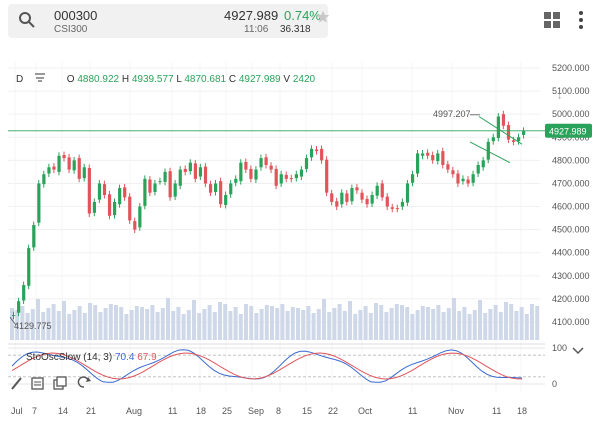 The width and height of the screenshot is (600, 425). Describe the element at coordinates (125, 79) in the screenshot. I see `h-label: H` at that location.